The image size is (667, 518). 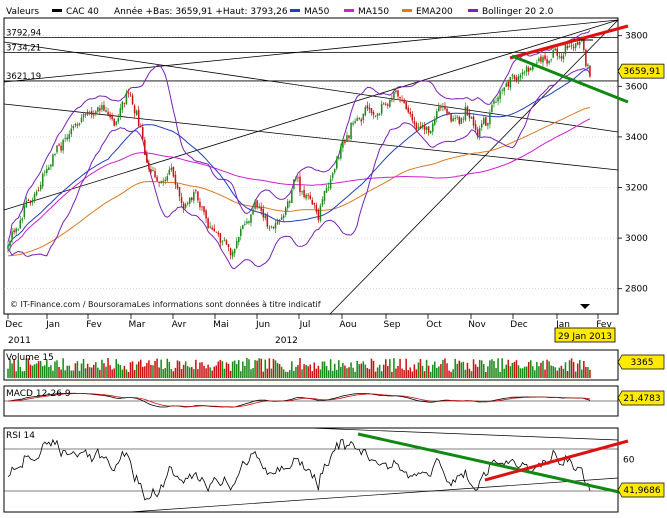 I want to click on date-month-label: Jan, so click(x=562, y=325).